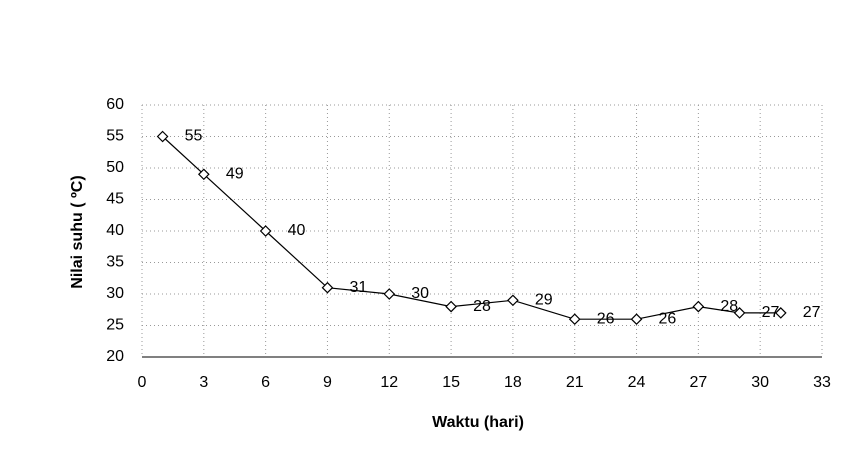 This screenshot has width=857, height=462. What do you see at coordinates (513, 382) in the screenshot?
I see `x-tick-label: 18` at bounding box center [513, 382].